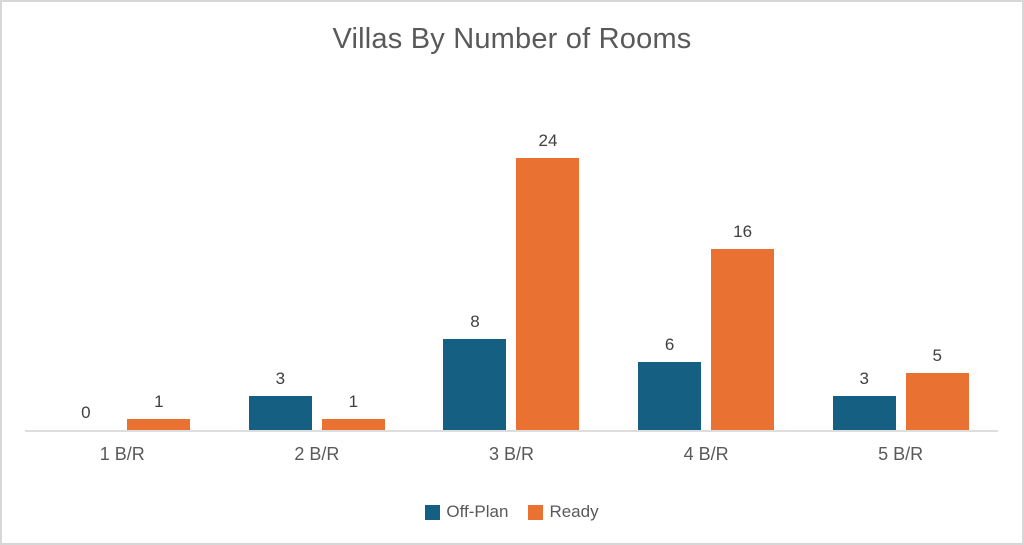 This screenshot has height=545, width=1024. Describe the element at coordinates (477, 511) in the screenshot. I see `legend-label: Off-Plan` at that location.